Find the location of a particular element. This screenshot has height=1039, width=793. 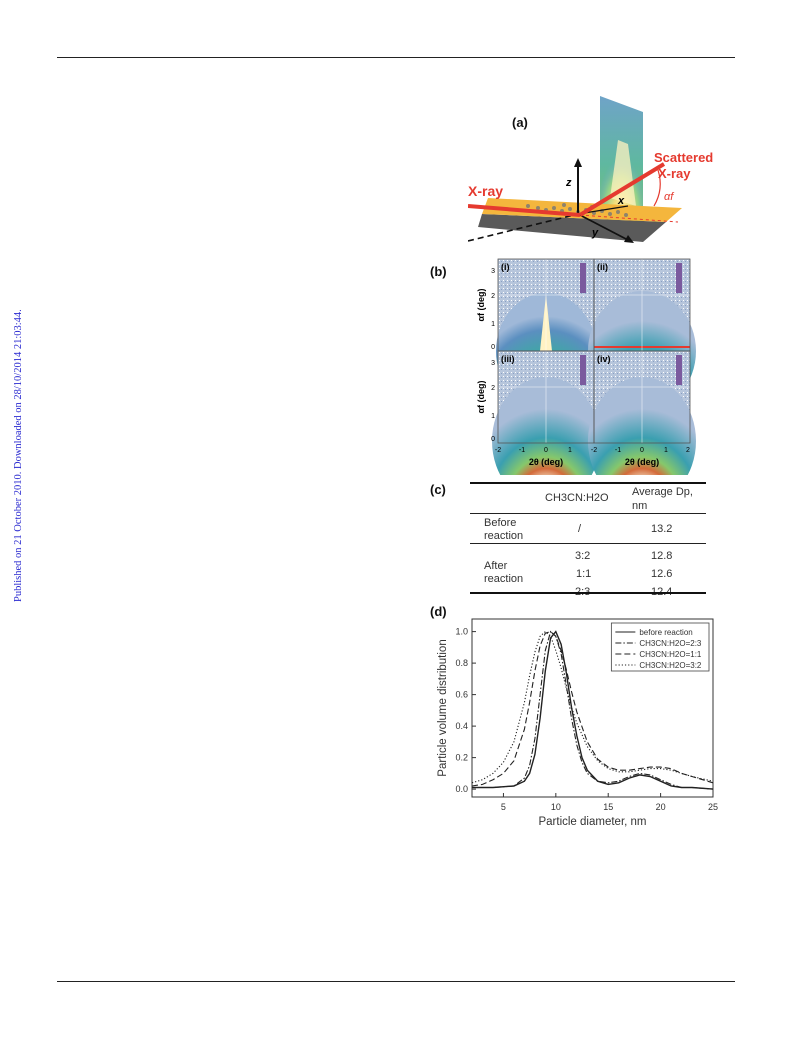

ytick-bot-3: 3 is located at coordinates (493, 363).